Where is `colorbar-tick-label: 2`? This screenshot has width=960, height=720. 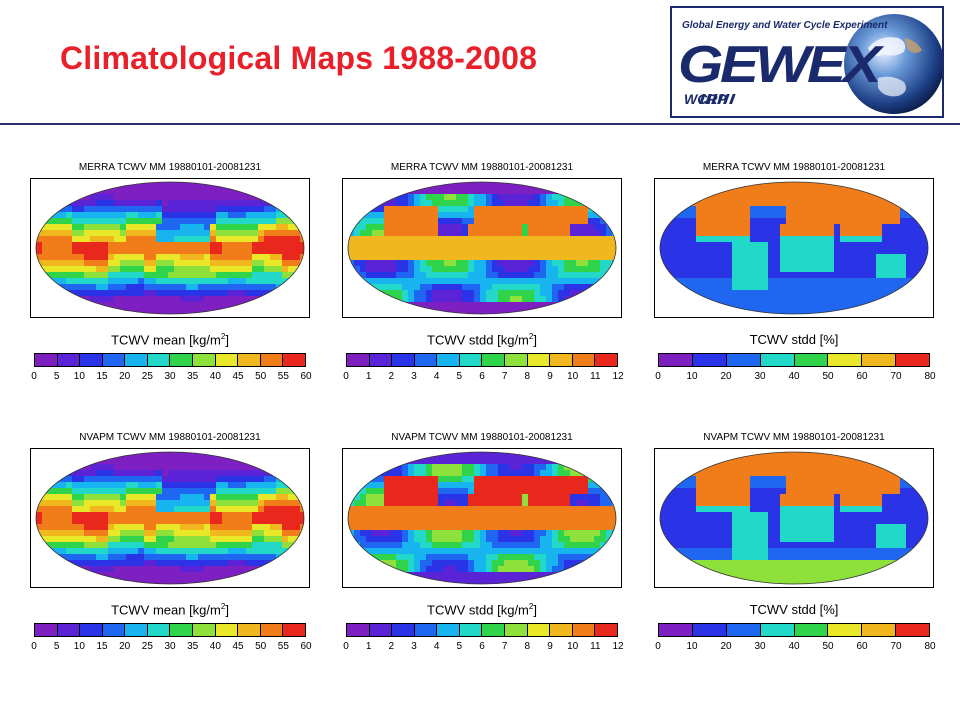
colorbar-tick-label: 2 is located at coordinates (391, 646).